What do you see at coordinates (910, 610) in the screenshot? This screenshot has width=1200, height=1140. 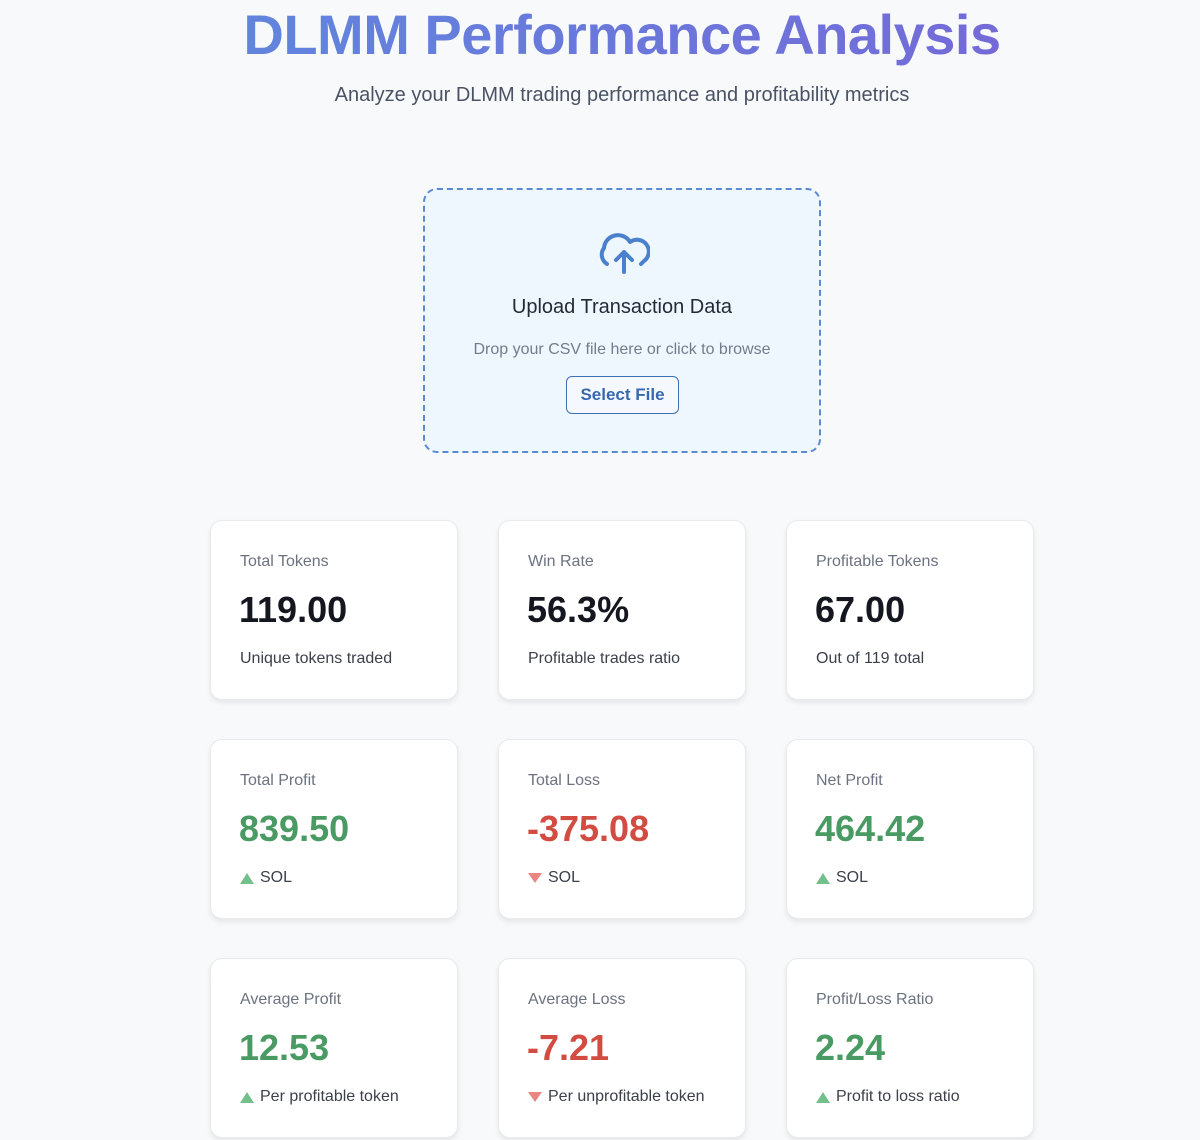 I see `metric-card: Profitable Tokens 67.00 Out of 119 total` at bounding box center [910, 610].